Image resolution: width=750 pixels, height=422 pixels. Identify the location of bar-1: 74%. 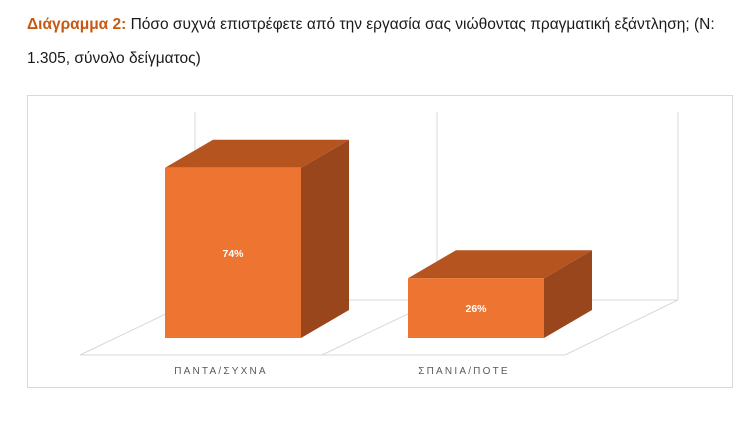
(257, 238).